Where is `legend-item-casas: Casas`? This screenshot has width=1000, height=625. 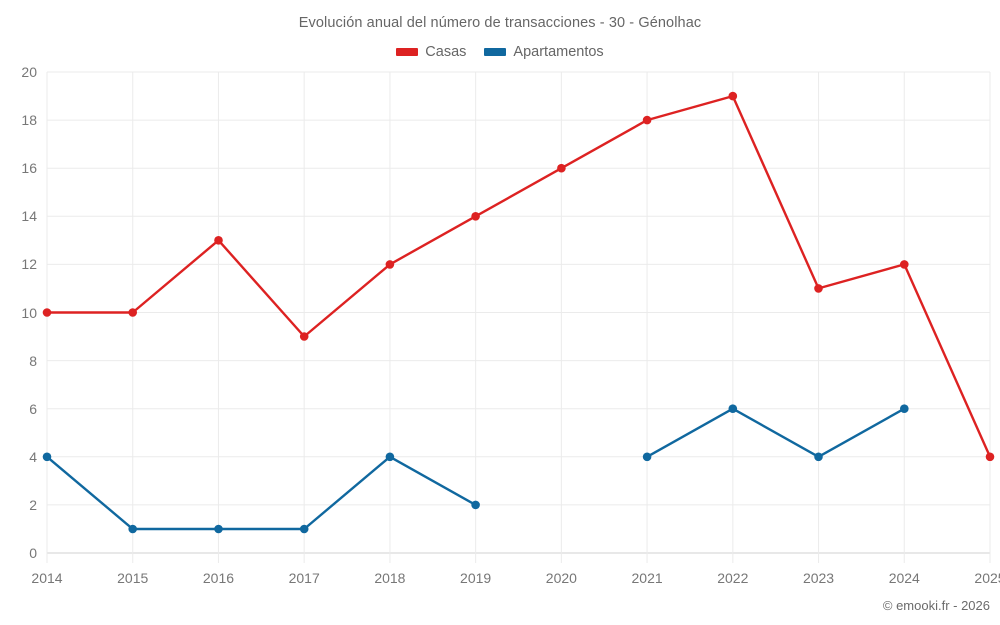 legend-item-casas: Casas is located at coordinates (431, 52).